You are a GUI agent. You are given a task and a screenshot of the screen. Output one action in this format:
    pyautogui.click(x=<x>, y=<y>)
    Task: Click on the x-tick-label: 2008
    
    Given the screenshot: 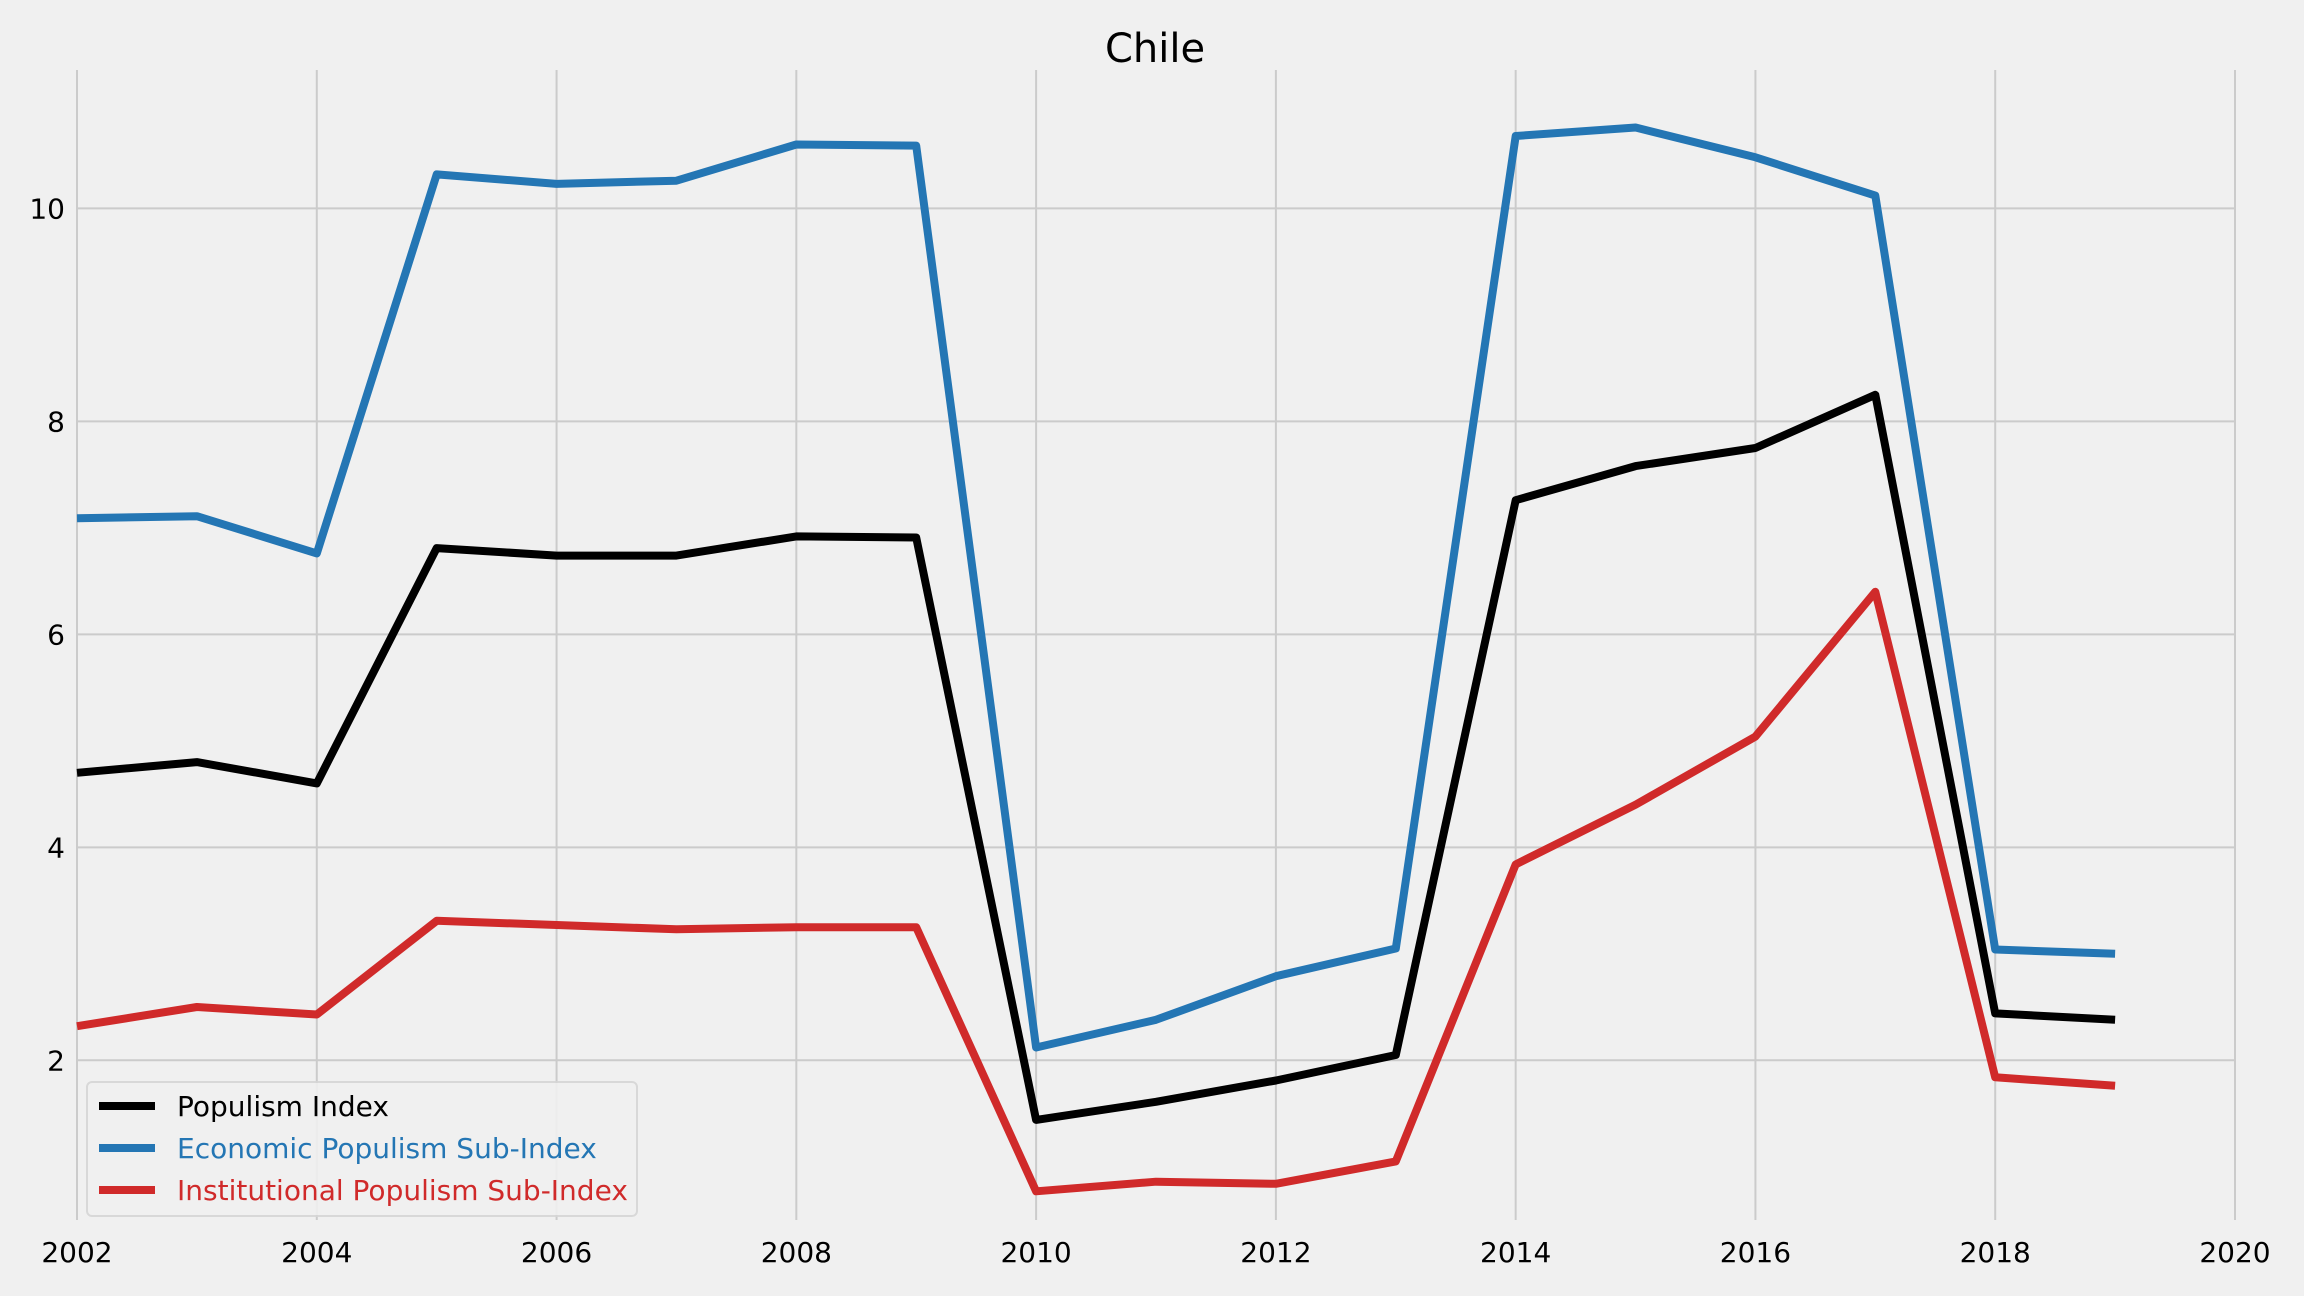 What is the action you would take?
    pyautogui.click(x=796, y=1252)
    